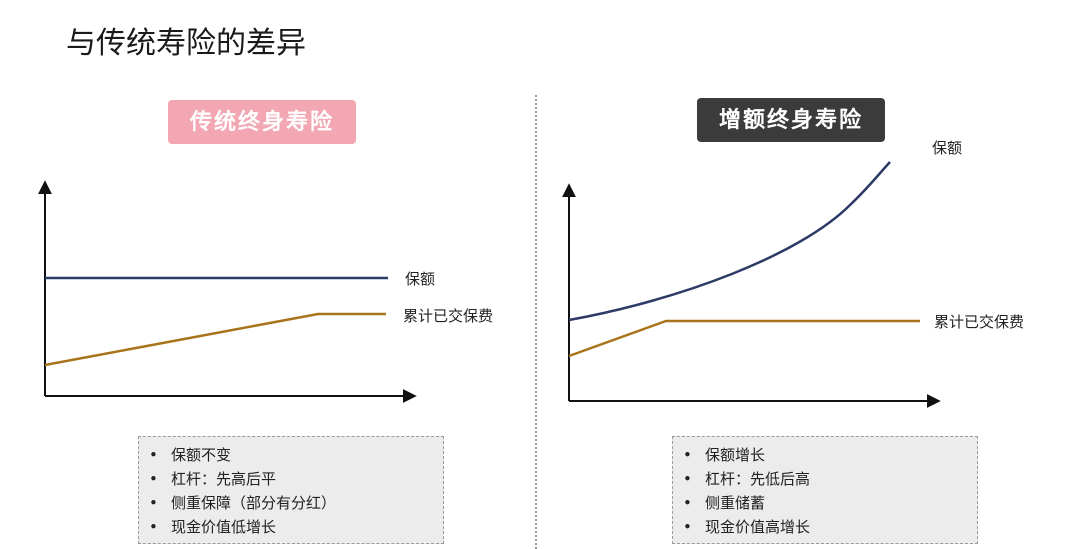 This screenshot has height=549, width=1080. Describe the element at coordinates (291, 455) in the screenshot. I see `list-item: • 保额不变` at that location.